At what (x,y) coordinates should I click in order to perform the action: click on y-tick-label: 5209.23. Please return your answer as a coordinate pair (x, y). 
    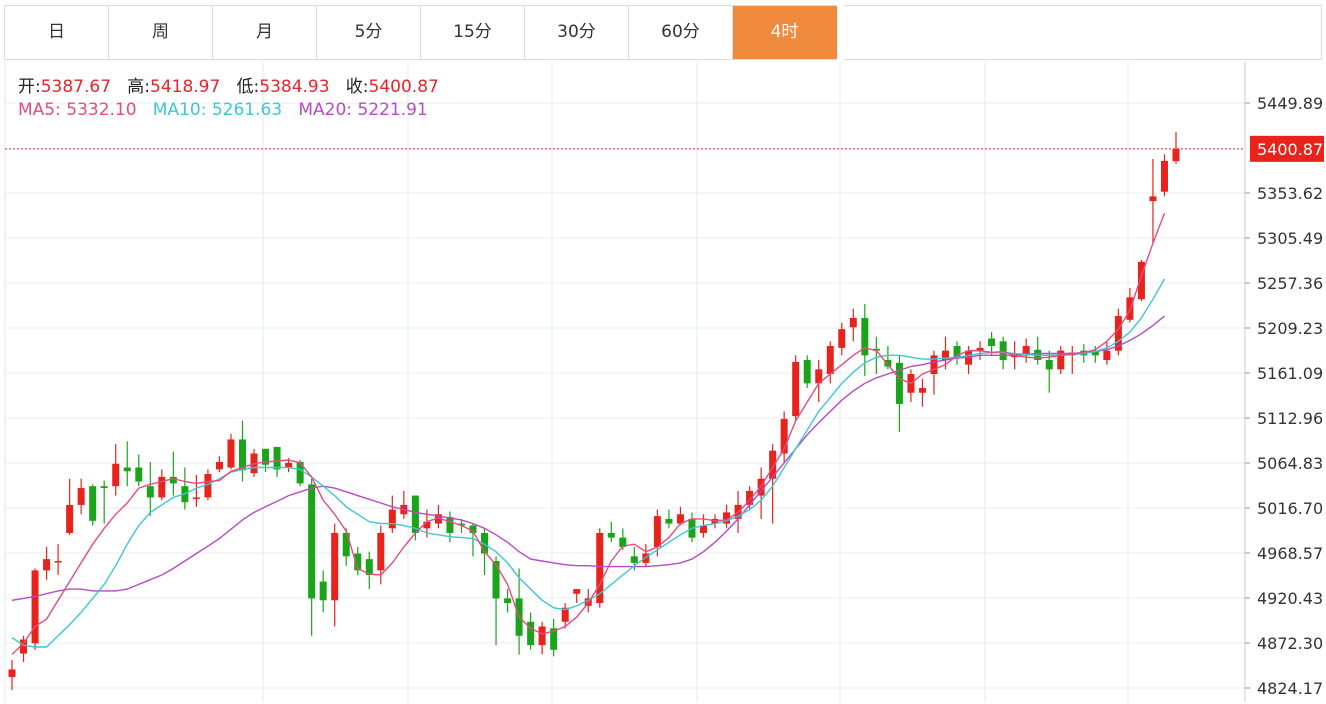
    Looking at the image, I should click on (1290, 328).